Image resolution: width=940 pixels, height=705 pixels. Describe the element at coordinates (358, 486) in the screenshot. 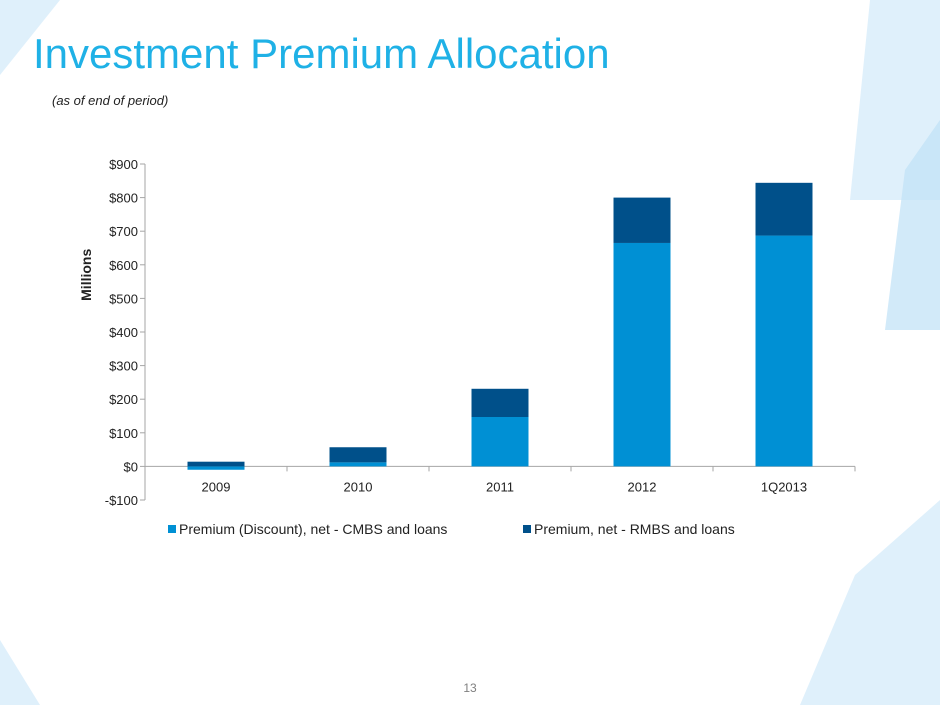

I see `x-tick-label: 2010` at that location.